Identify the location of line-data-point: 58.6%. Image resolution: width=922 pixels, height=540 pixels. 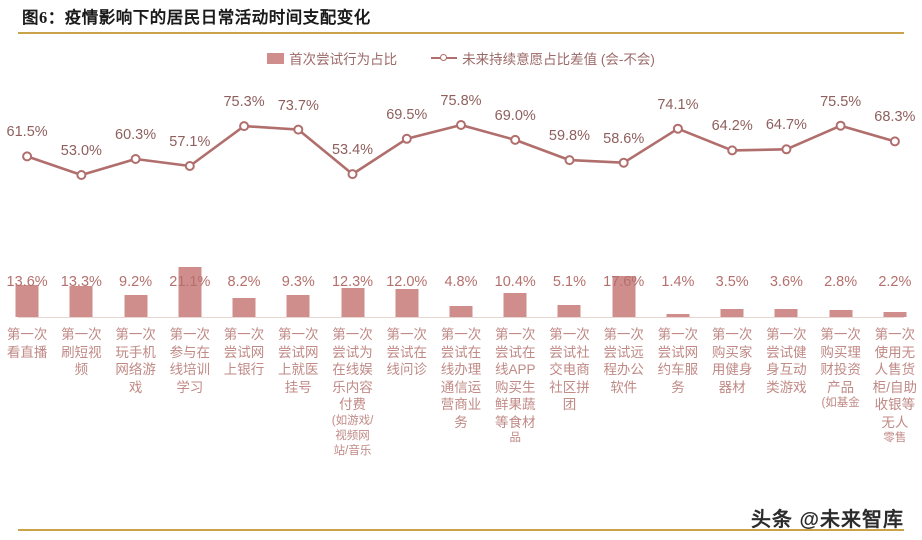
(623, 162).